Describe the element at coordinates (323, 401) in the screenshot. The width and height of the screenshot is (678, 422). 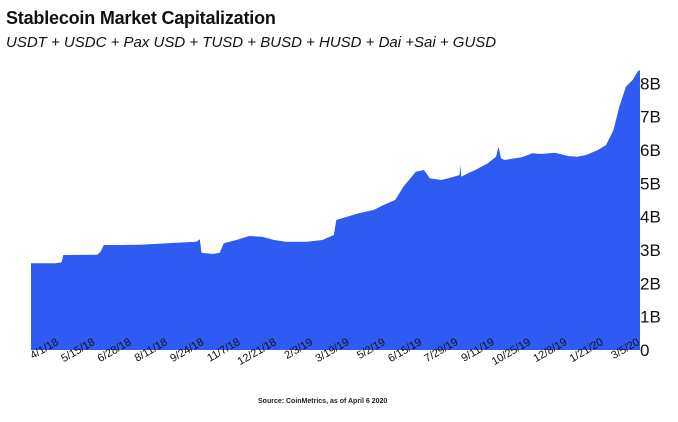
I see `source-note: Source: CoinMetrics, as of April 6 2020` at that location.